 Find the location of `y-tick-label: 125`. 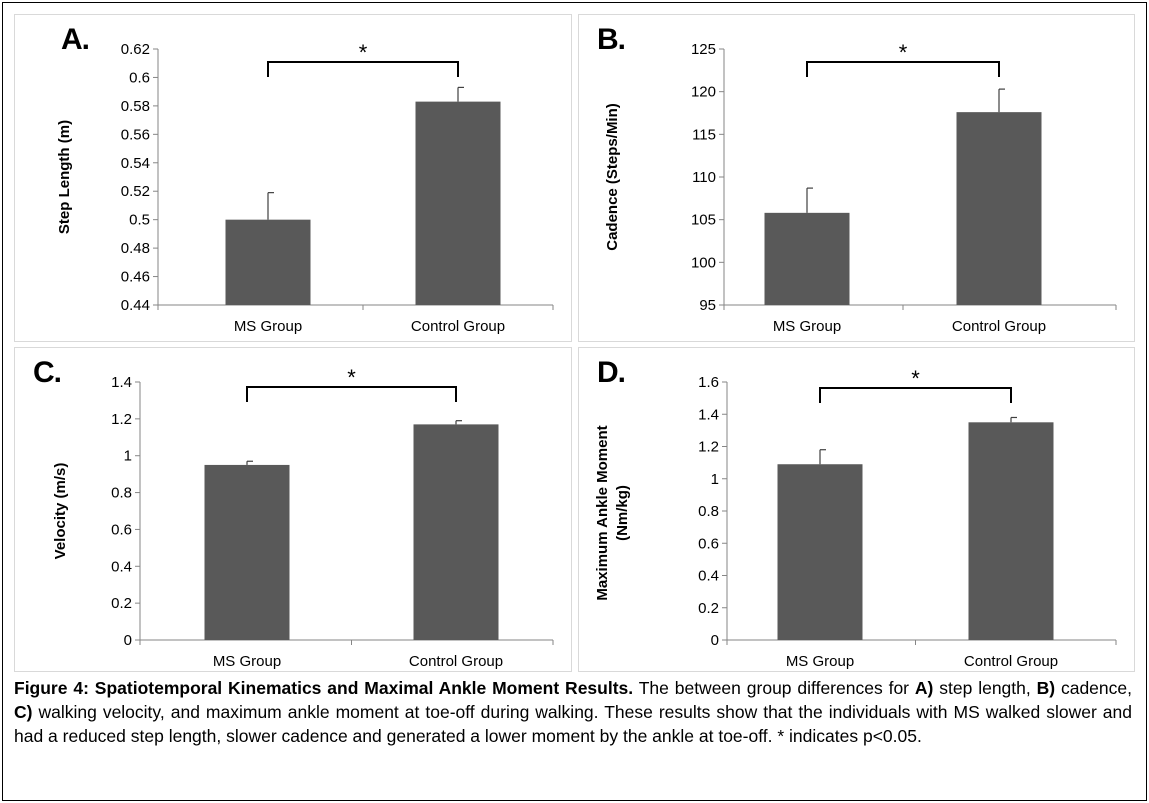

y-tick-label: 125 is located at coordinates (703, 49).